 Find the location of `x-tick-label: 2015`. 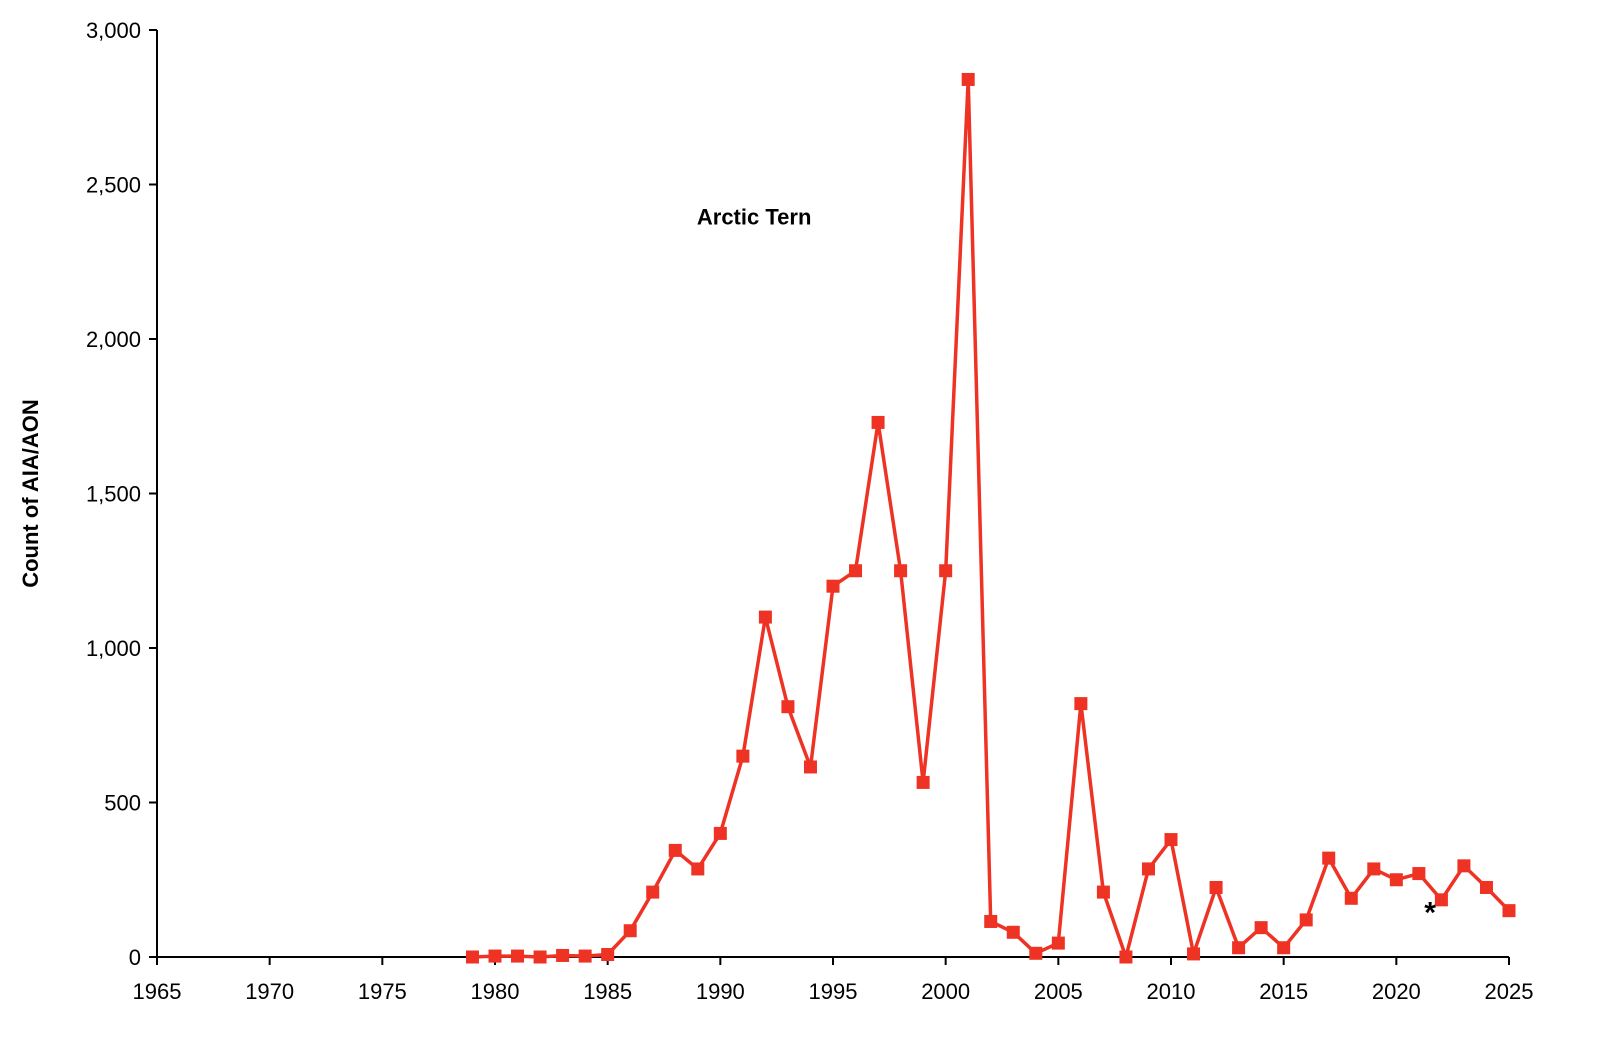

x-tick-label: 2015 is located at coordinates (1283, 991).